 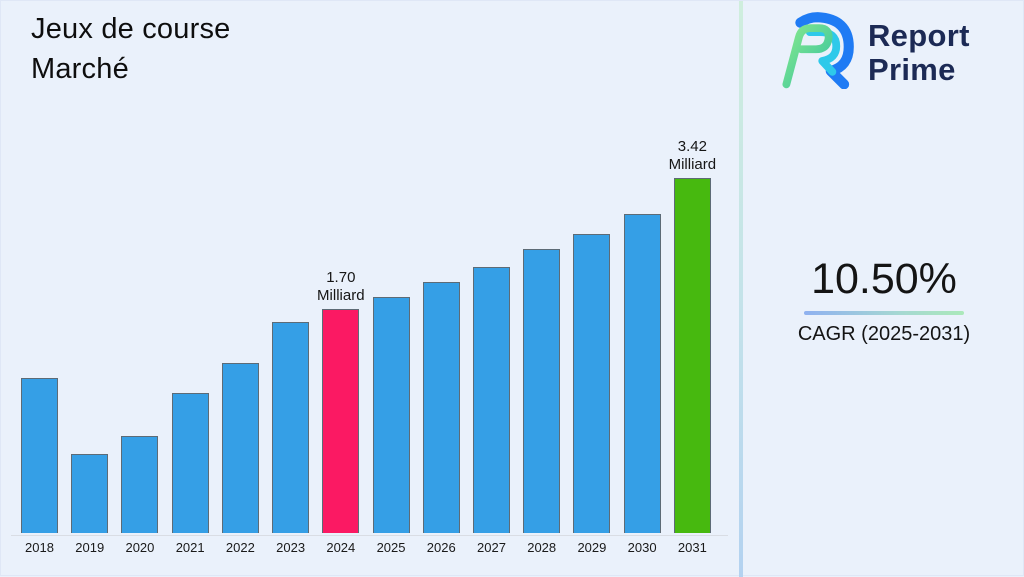 I want to click on bar-2020, so click(x=140, y=484).